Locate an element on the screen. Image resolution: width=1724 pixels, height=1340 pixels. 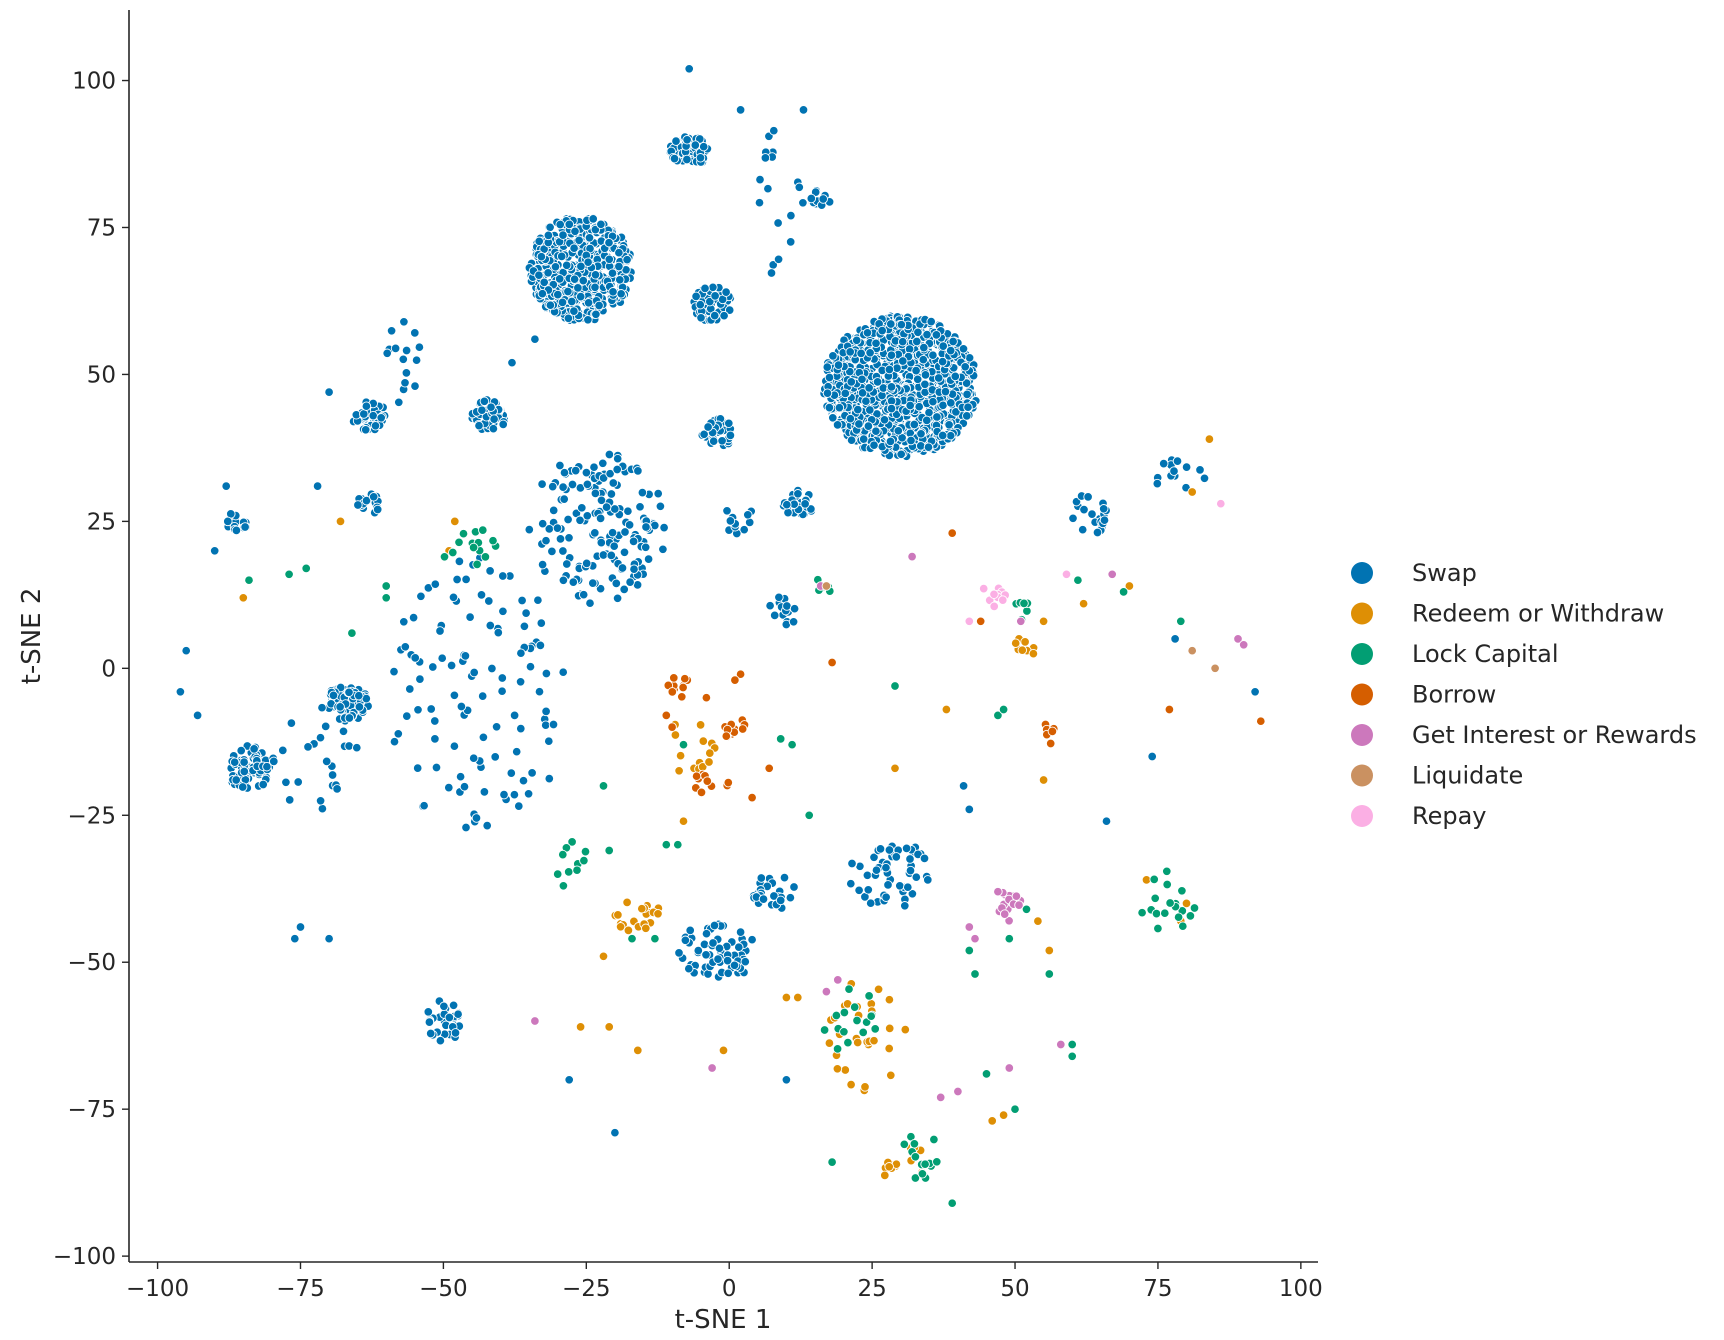
x-ticks: −100 −75 −50 −25 0 25 50 75 100 is located at coordinates (724, 1282).